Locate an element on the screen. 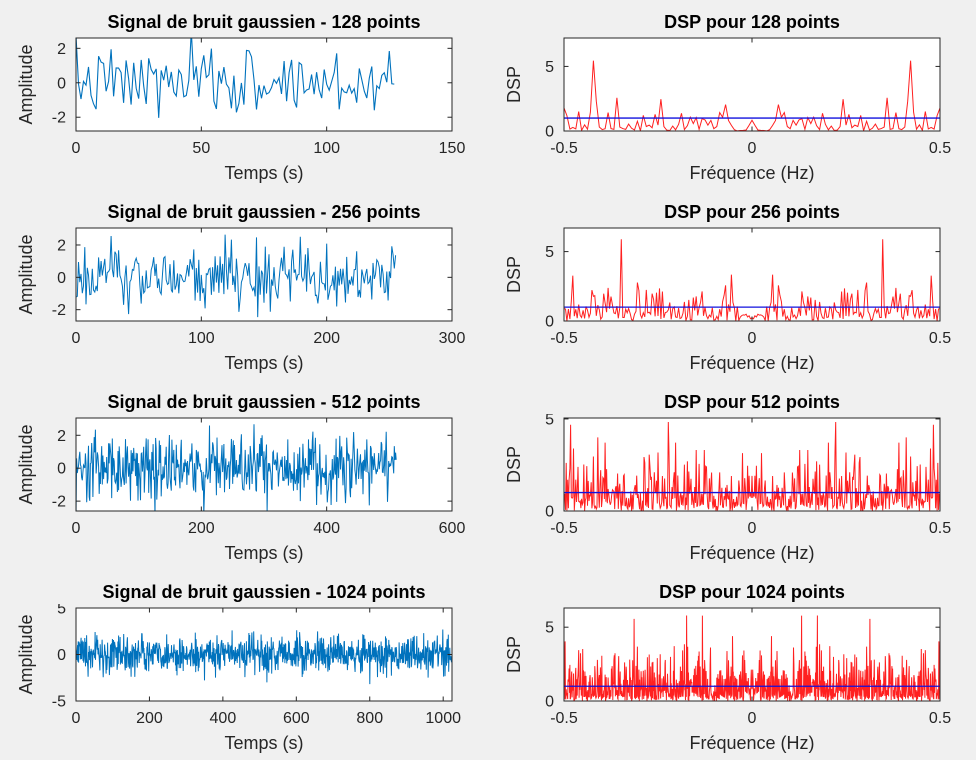 The image size is (976, 760). chart-title: Signal de bruit gaussien - 512 points is located at coordinates (264, 402).